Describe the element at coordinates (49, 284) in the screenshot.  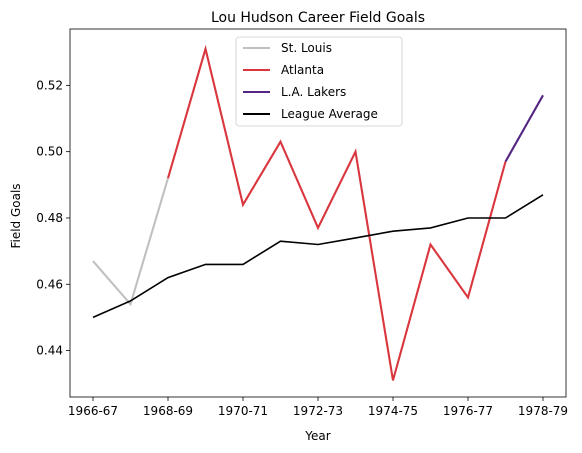
I see `y-tick-label: 0.46` at that location.